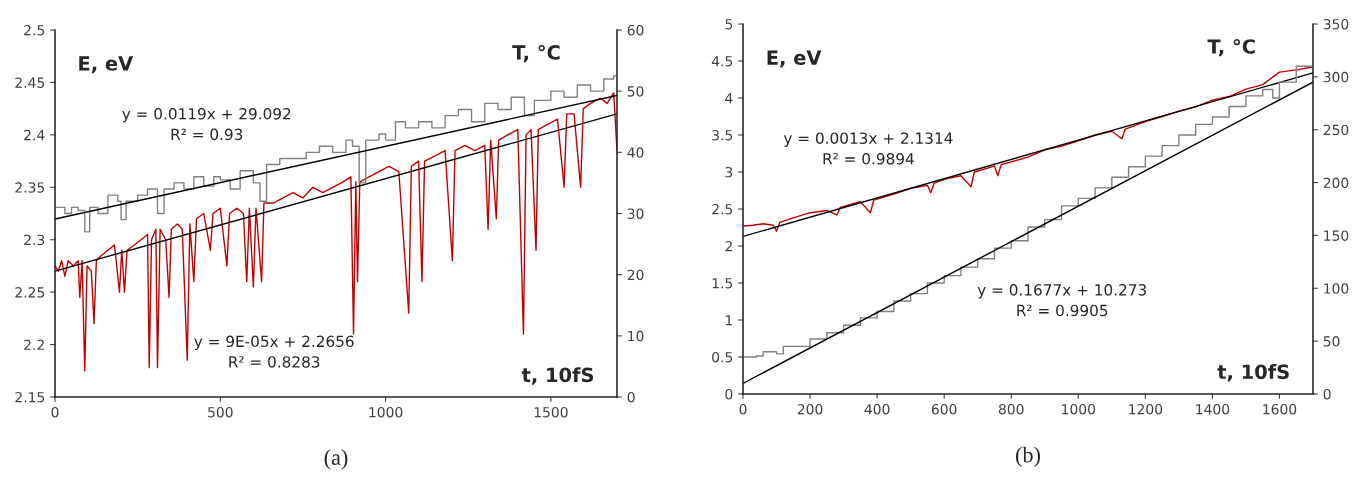  Describe the element at coordinates (810, 409) in the screenshot. I see `x-tick-label: 200` at that location.